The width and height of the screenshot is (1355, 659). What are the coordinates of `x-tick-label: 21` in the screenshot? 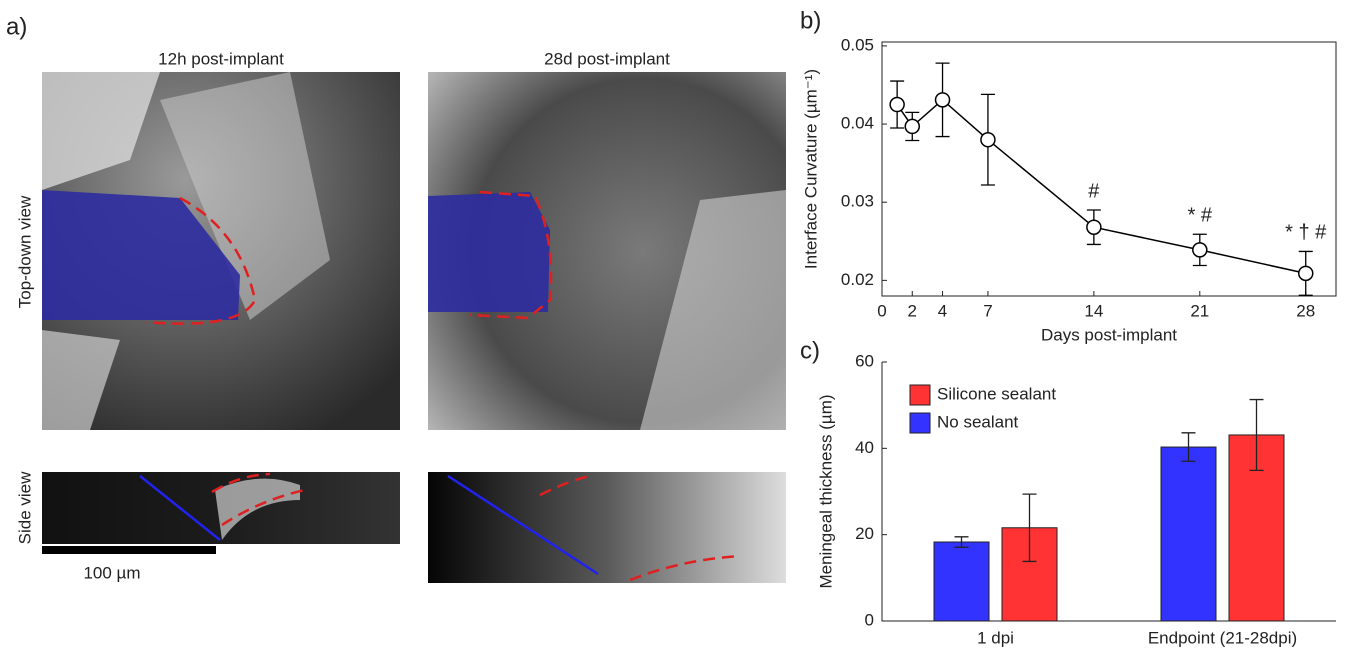 It's located at (1199, 310).